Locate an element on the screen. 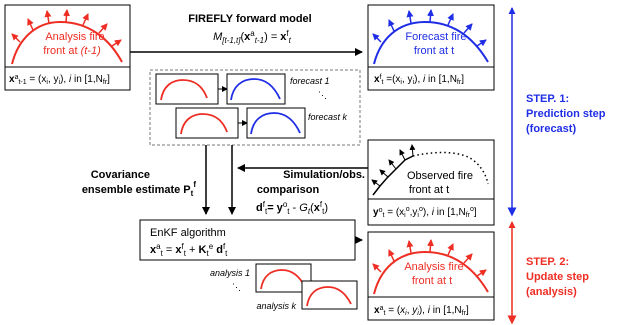 Image resolution: width=630 pixels, height=325 pixels. ensemble-analysis-group: analysis 1 ⋱ analysis k is located at coordinates (284, 287).